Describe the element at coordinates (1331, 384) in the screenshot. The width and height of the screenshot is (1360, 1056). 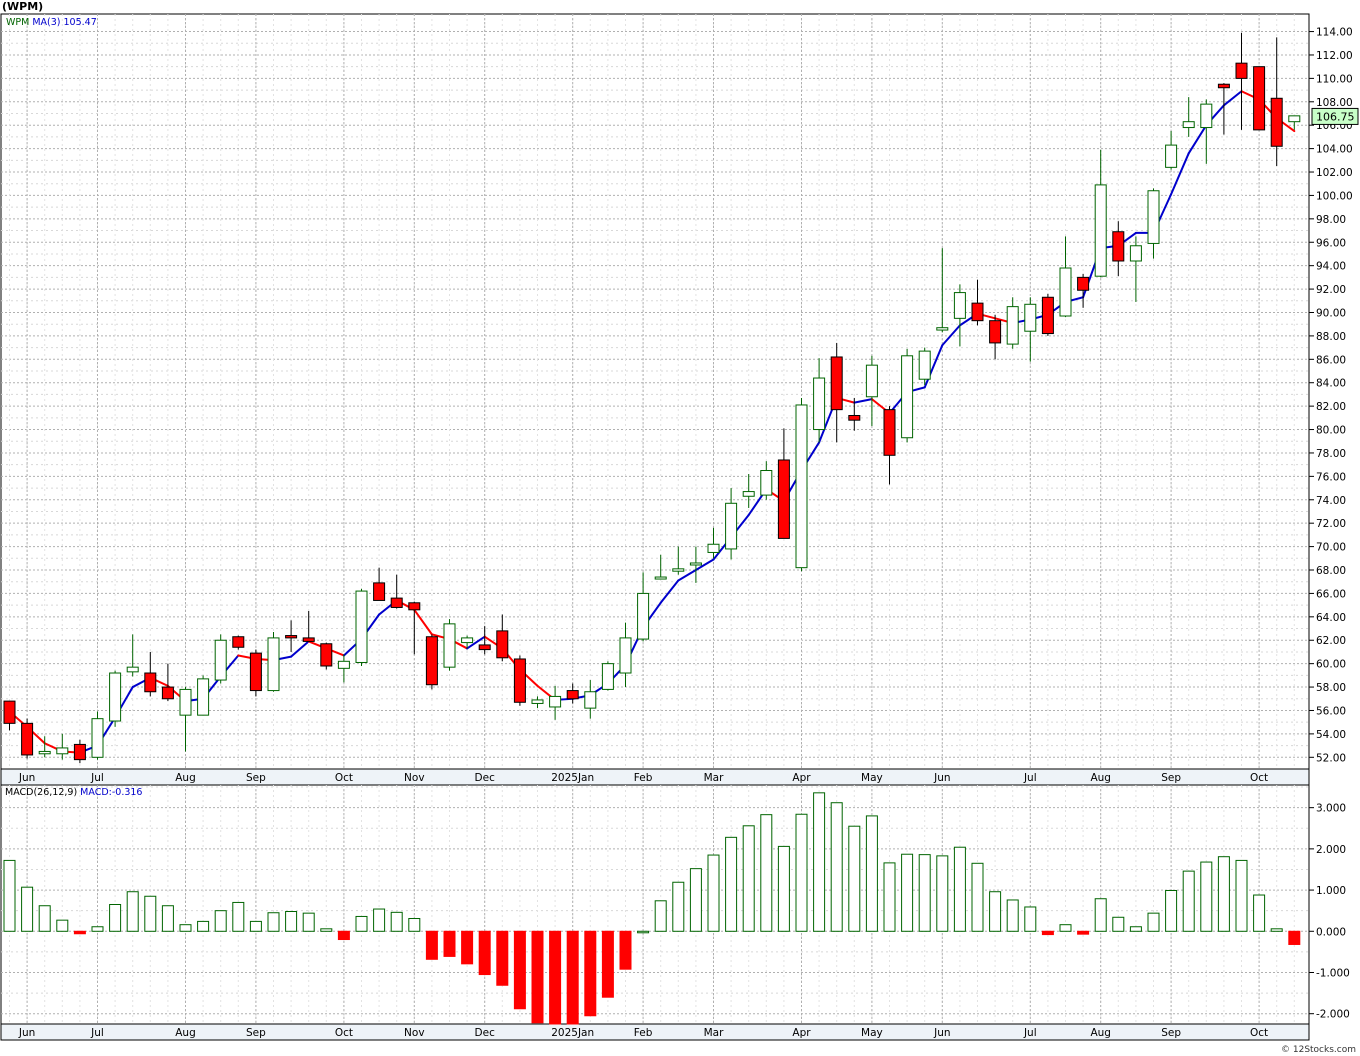
I see `price-tick-label: 84.00` at that location.